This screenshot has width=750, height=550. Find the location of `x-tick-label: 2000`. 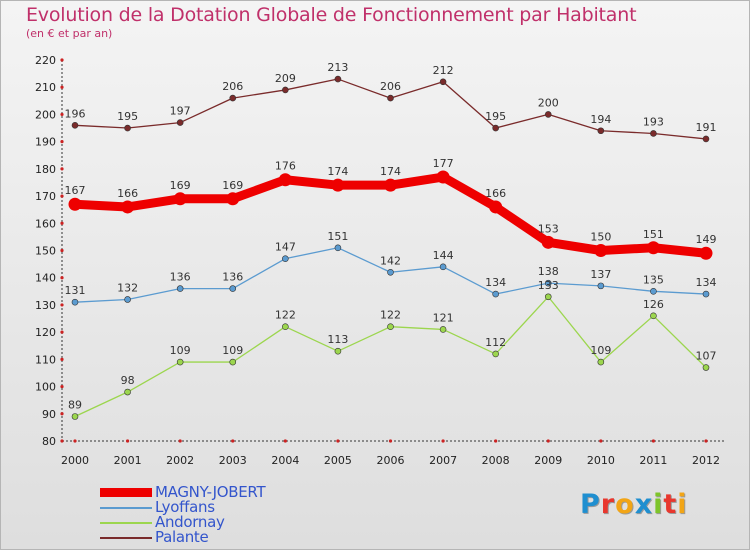

x-tick-label: 2000 is located at coordinates (75, 460).